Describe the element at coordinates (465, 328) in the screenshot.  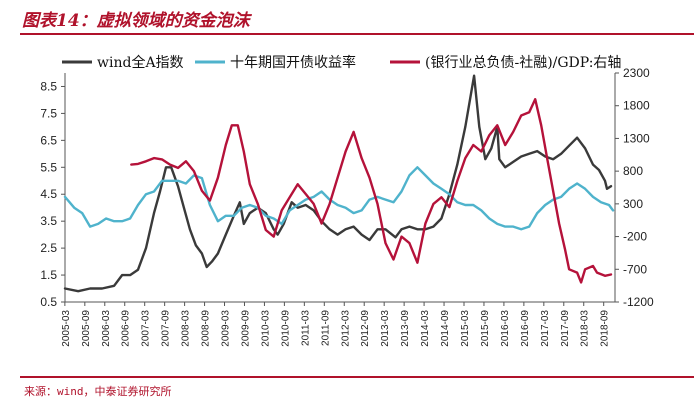
I see `x-tick-label: 2015-03` at that location.